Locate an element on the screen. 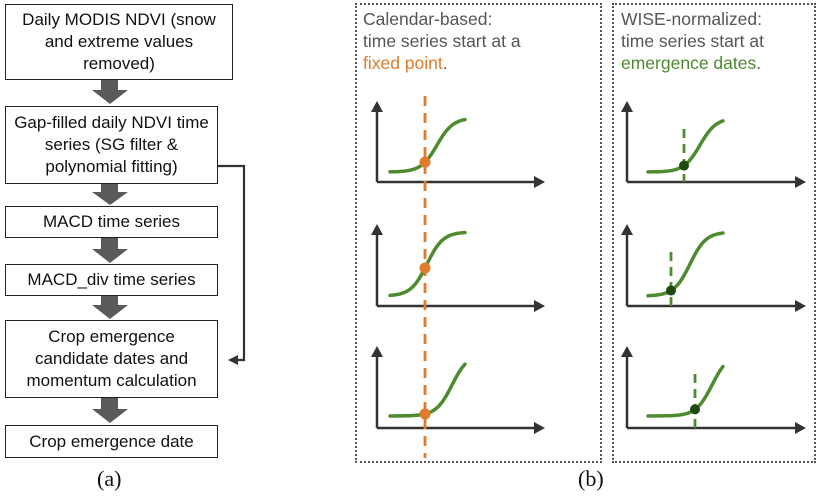 The width and height of the screenshot is (820, 497). title-line-2: time series start at is located at coordinates (692, 41).